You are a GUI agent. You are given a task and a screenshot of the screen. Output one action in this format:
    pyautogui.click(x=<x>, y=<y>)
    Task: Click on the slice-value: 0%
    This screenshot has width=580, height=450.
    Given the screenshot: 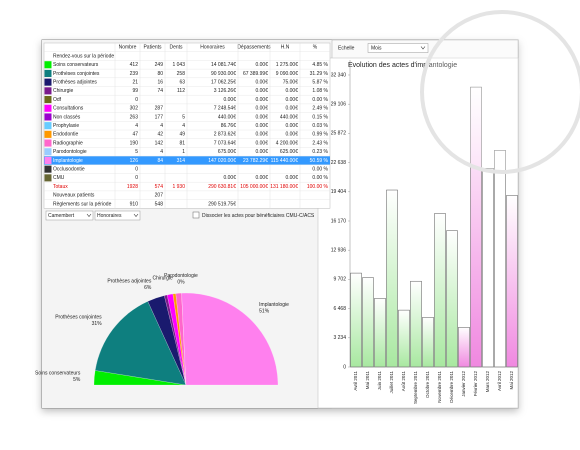 What is the action you would take?
    pyautogui.click(x=181, y=282)
    